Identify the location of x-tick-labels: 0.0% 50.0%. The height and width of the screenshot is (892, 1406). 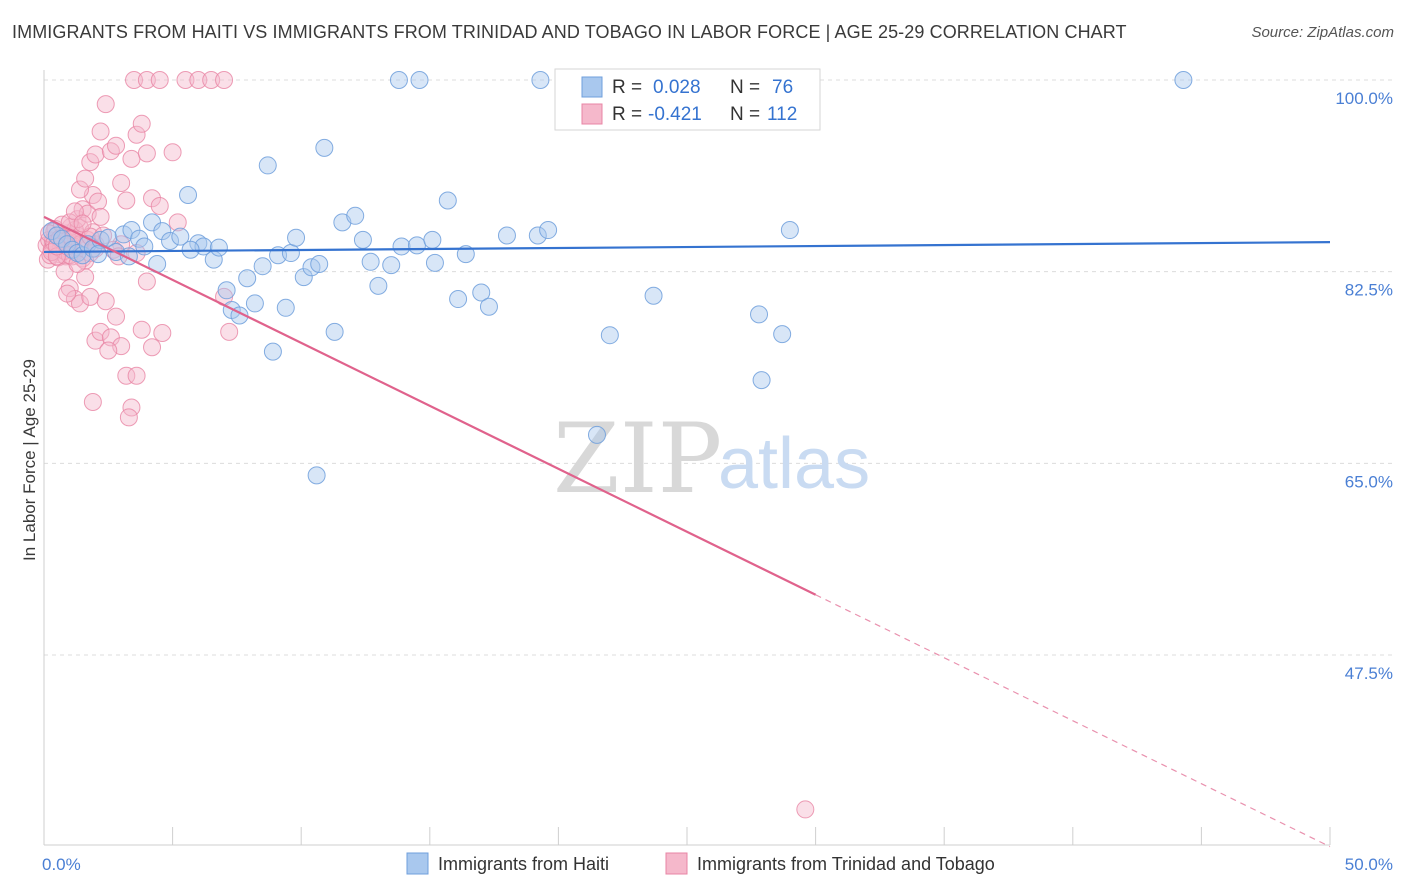
(717, 864).